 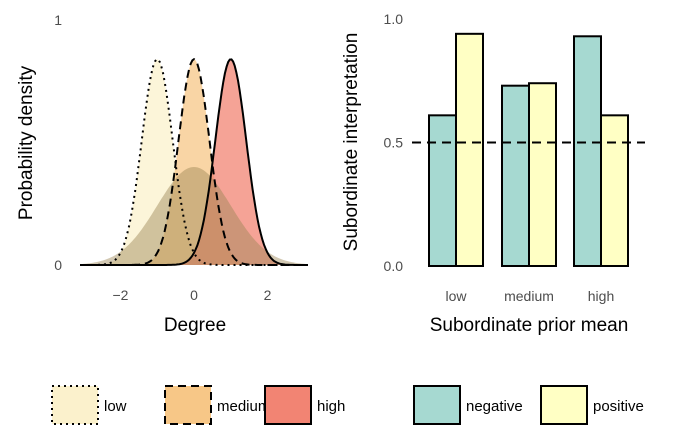 I want to click on bar-x-ticks: low medium high, so click(x=529, y=296).